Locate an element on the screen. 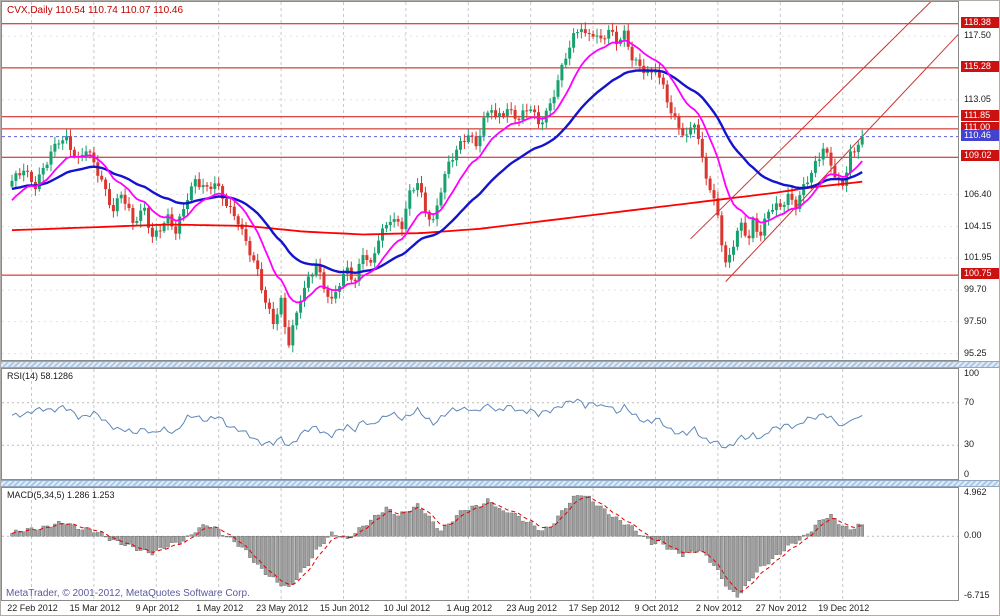 This screenshot has width=1000, height=616. current-price-badge: 110.46 is located at coordinates (980, 135).